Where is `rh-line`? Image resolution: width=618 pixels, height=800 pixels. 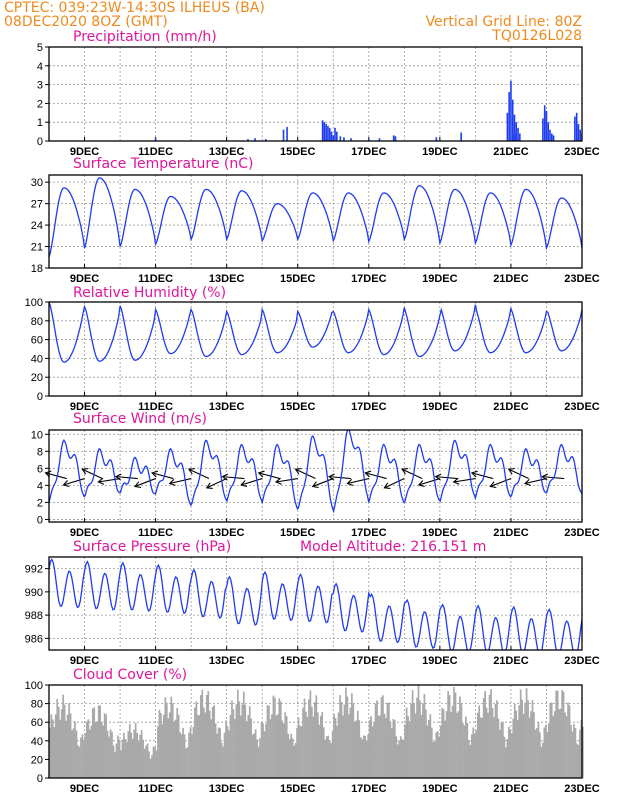
rh-line is located at coordinates (315, 332).